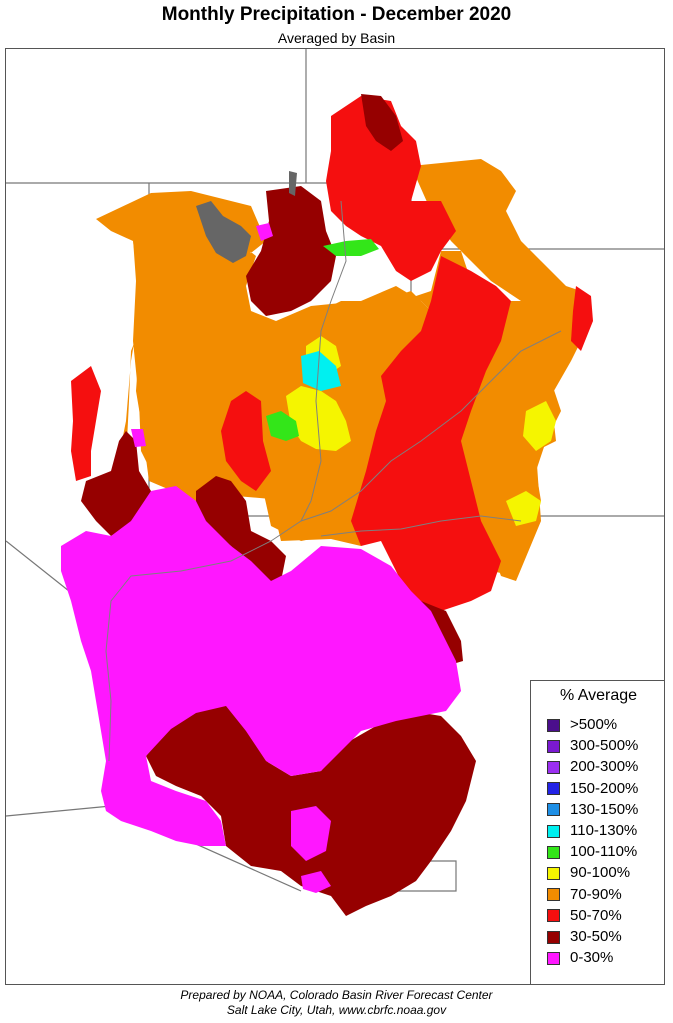 The height and width of the screenshot is (1023, 673). I want to click on legend-item: 50-70%, so click(584, 916).